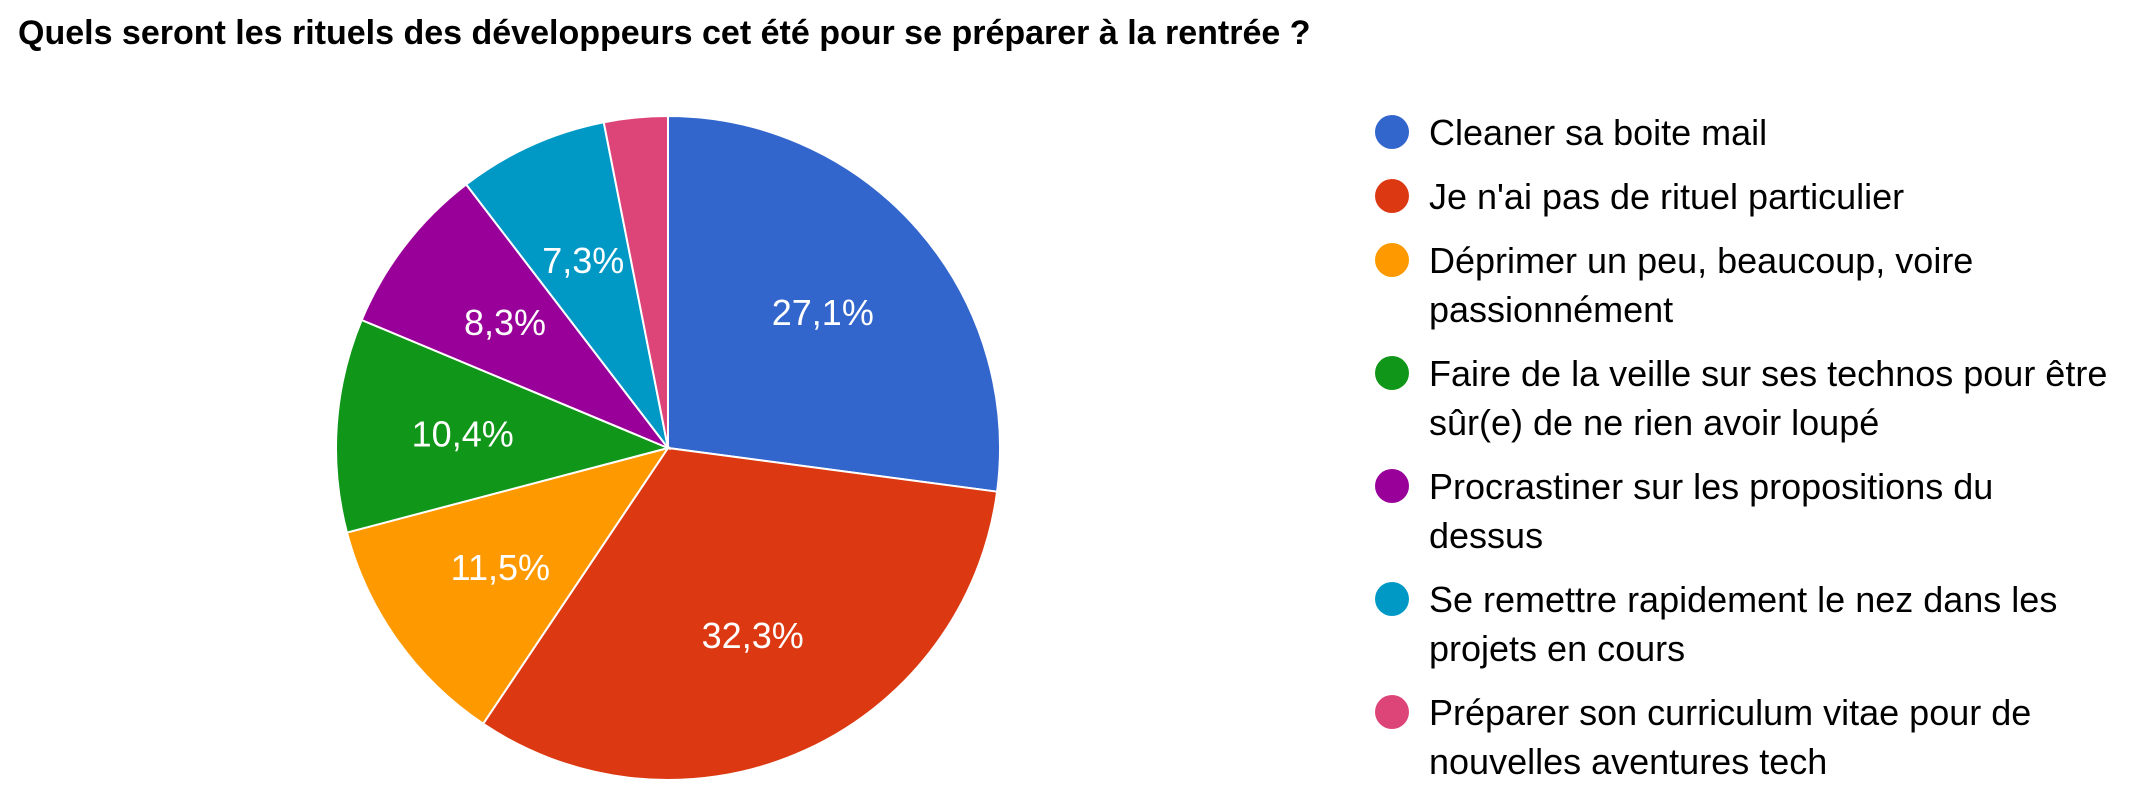 This screenshot has width=2152, height=812. What do you see at coordinates (463, 433) in the screenshot?
I see `pie-slice-label-3: 10,4%` at bounding box center [463, 433].